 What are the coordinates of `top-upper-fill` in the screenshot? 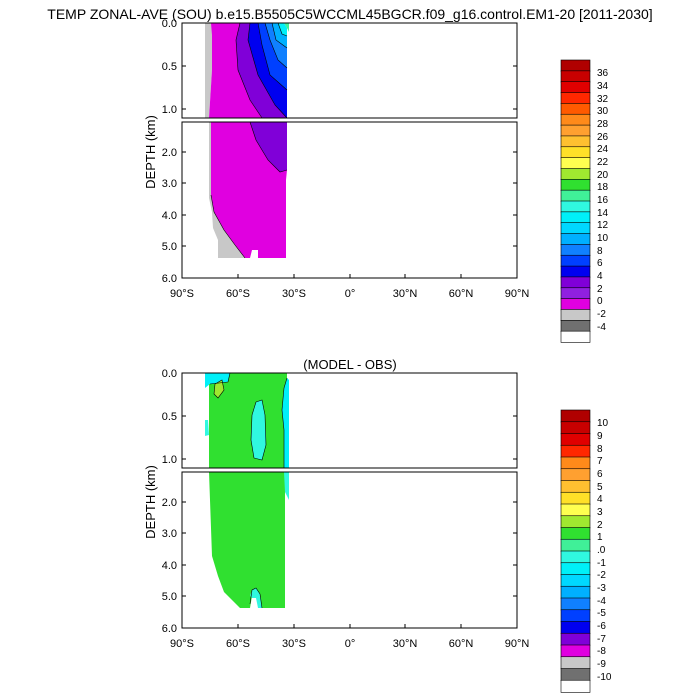 It's located at (247, 70).